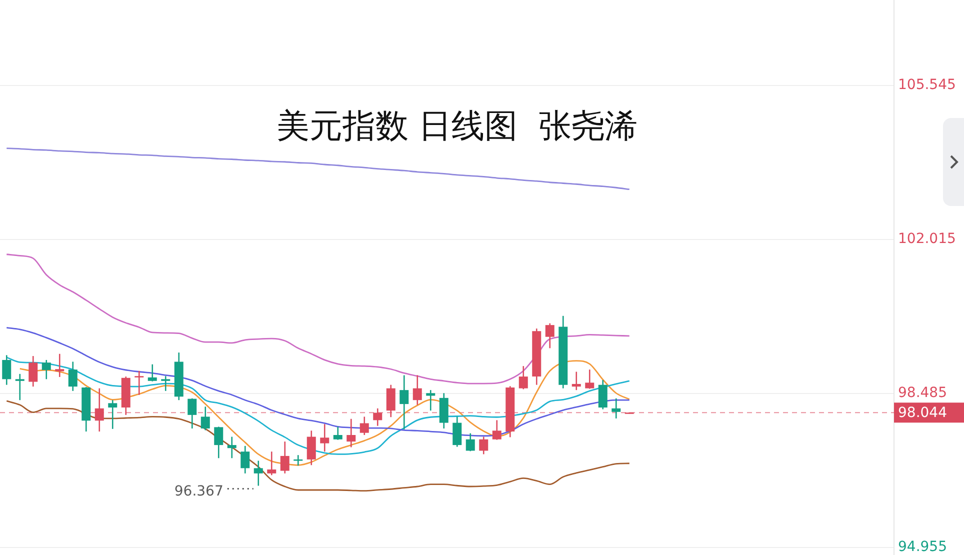 The width and height of the screenshot is (964, 555). Describe the element at coordinates (199, 491) in the screenshot. I see `annotation: 96.367` at that location.